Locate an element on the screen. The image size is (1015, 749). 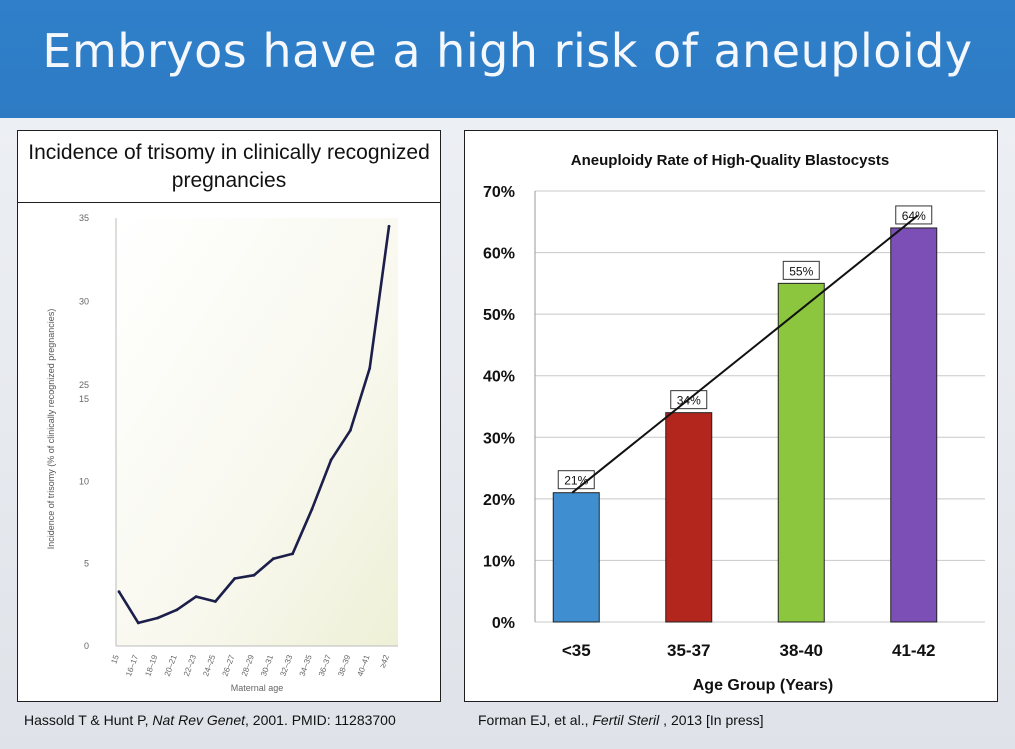
left-citation-authors: Hassold T & Hunt P, is located at coordinates (88, 720).